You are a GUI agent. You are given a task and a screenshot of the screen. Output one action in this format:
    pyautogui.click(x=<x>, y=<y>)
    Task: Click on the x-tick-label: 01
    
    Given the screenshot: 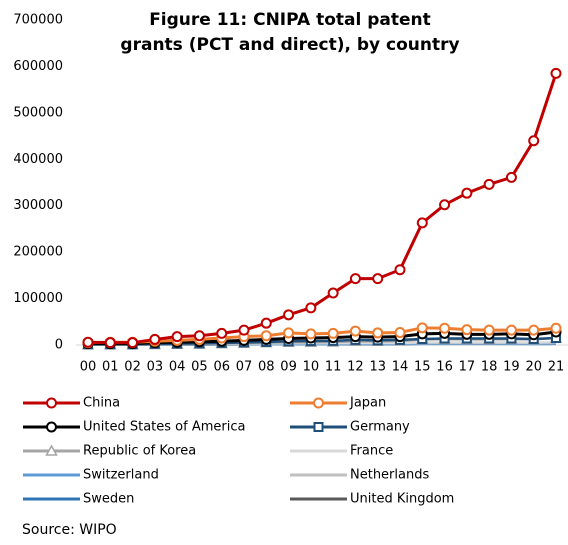 What is the action you would take?
    pyautogui.click(x=110, y=367)
    